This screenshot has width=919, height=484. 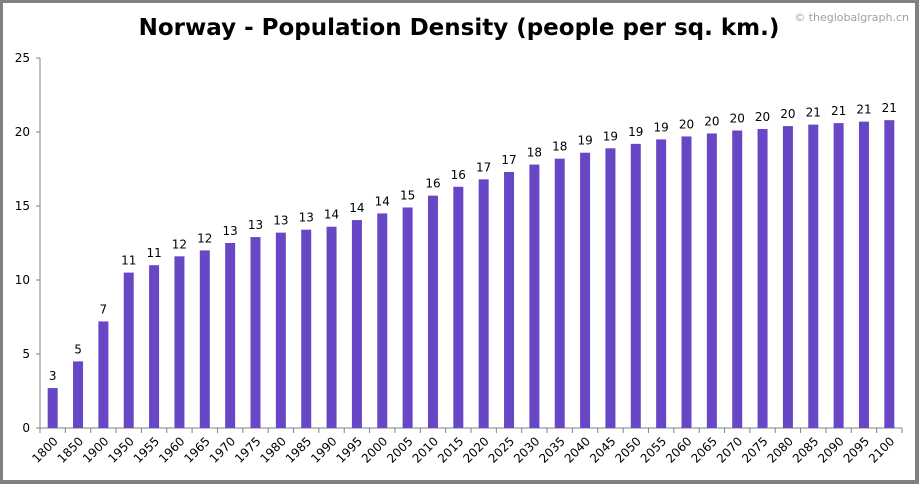 I want to click on x-tick-label-2005: 2005, so click(x=399, y=449).